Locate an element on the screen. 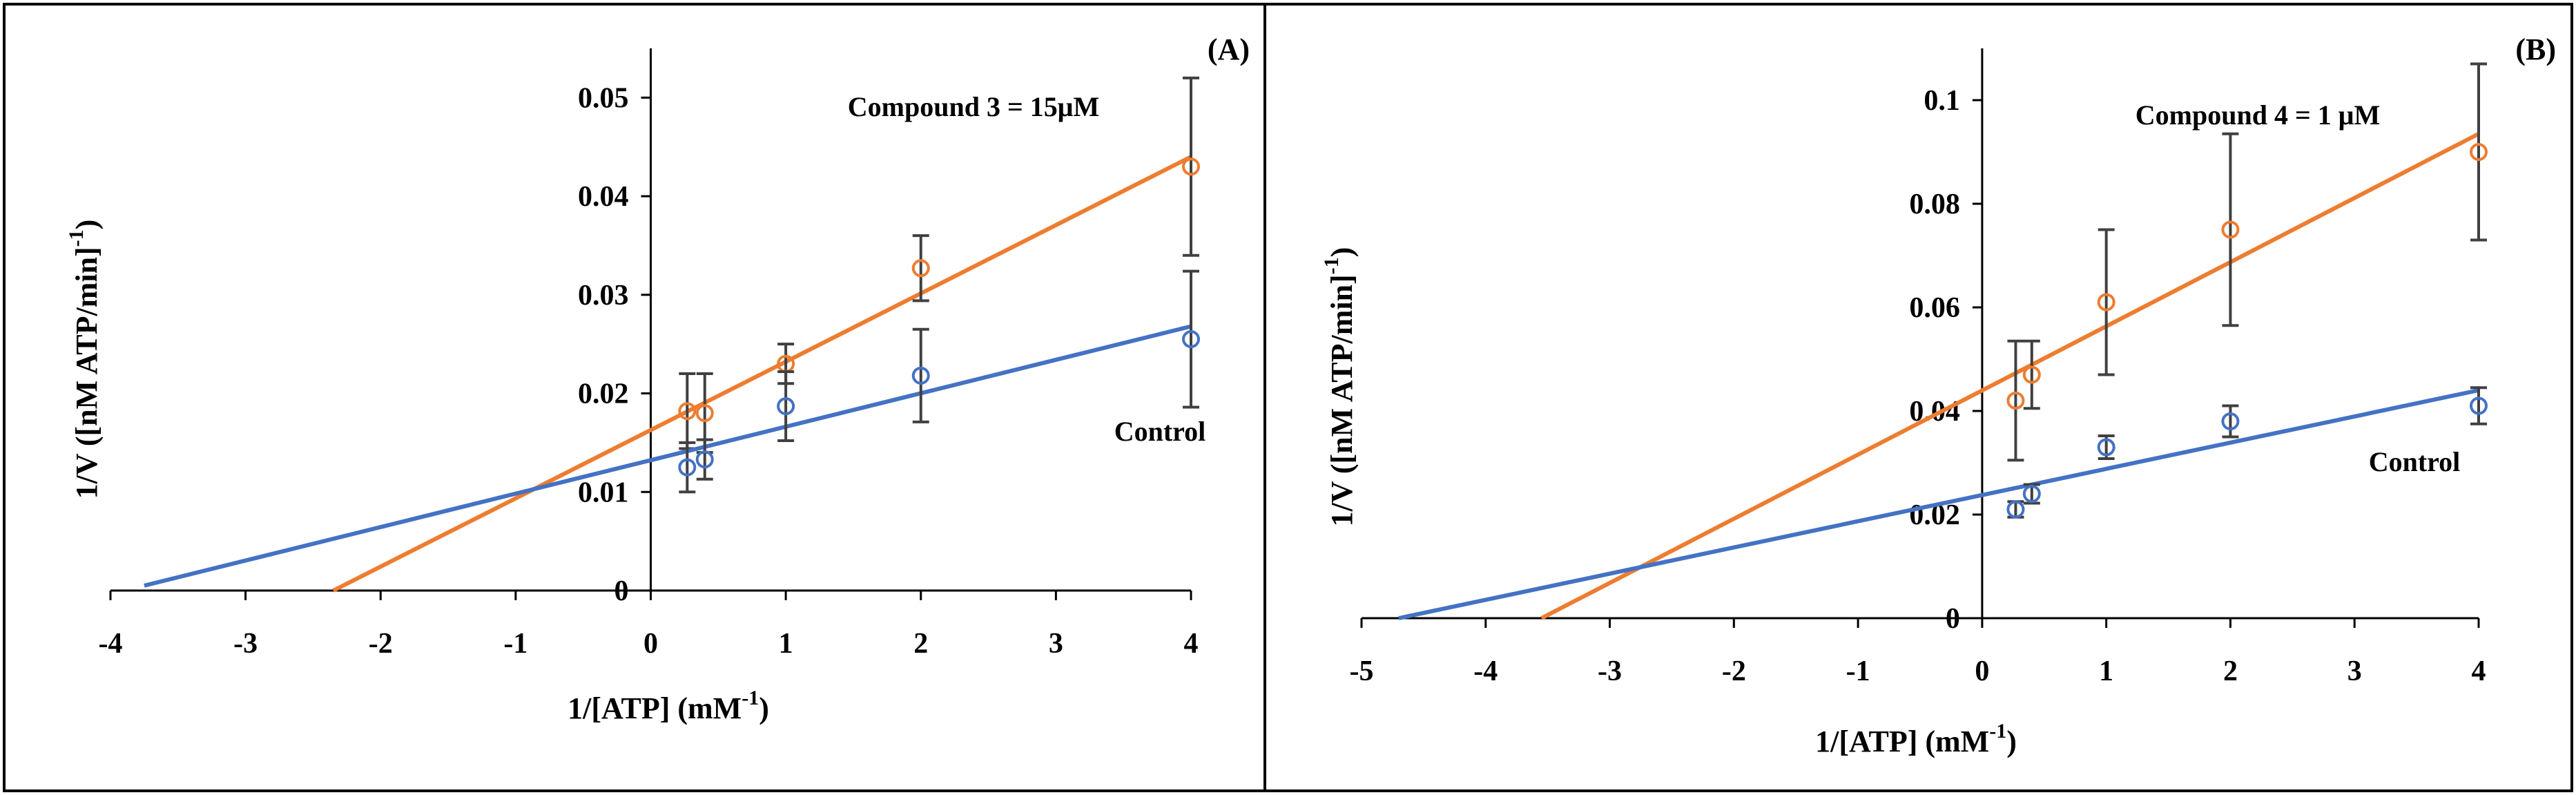 This screenshot has width=2576, height=795. y-tick-label: 0.1 is located at coordinates (1942, 101).